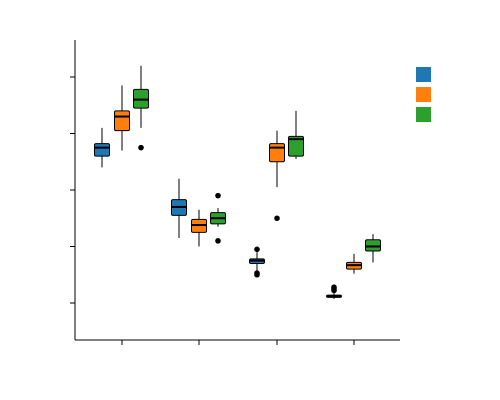 This screenshot has width=500, height=400. I want to click on box-s2-g3, so click(373, 245).